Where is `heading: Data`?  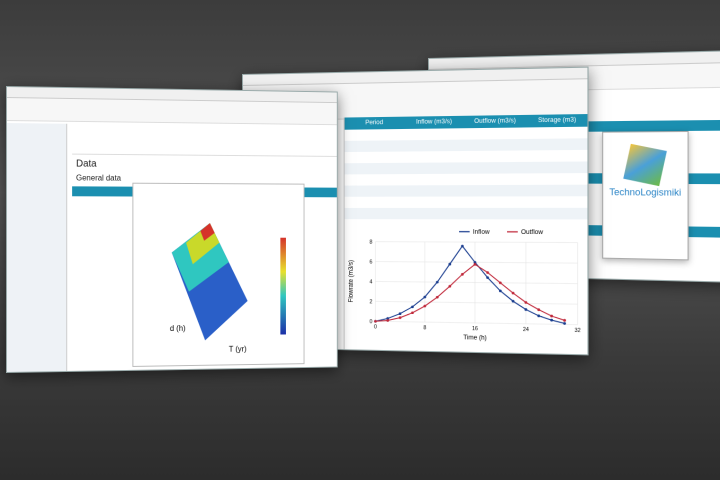
heading: Data is located at coordinates (86, 164).